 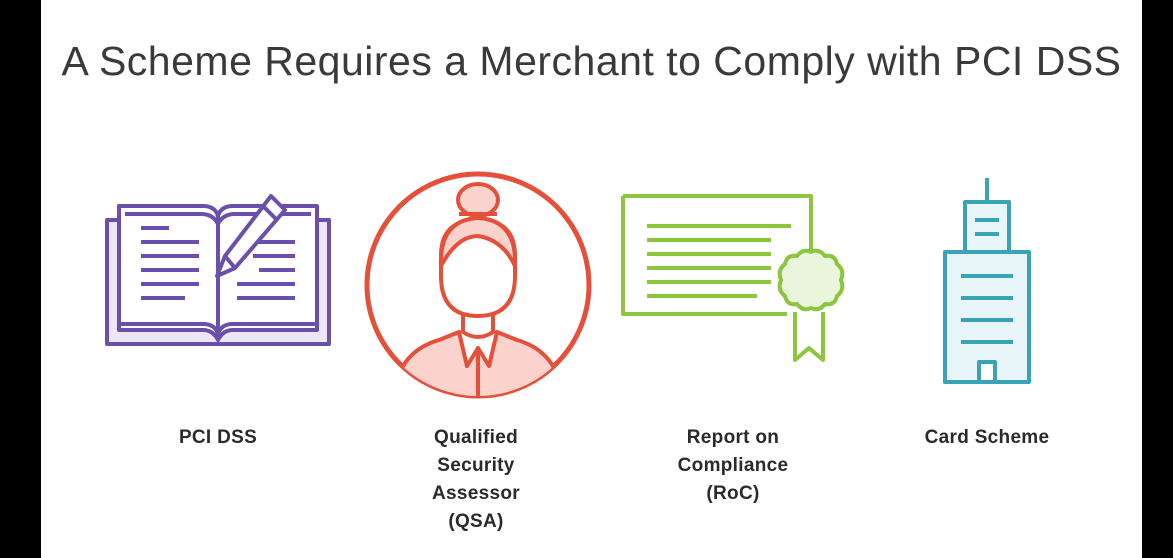 I want to click on label-roc: Report on Compliance (RoC), so click(x=733, y=465).